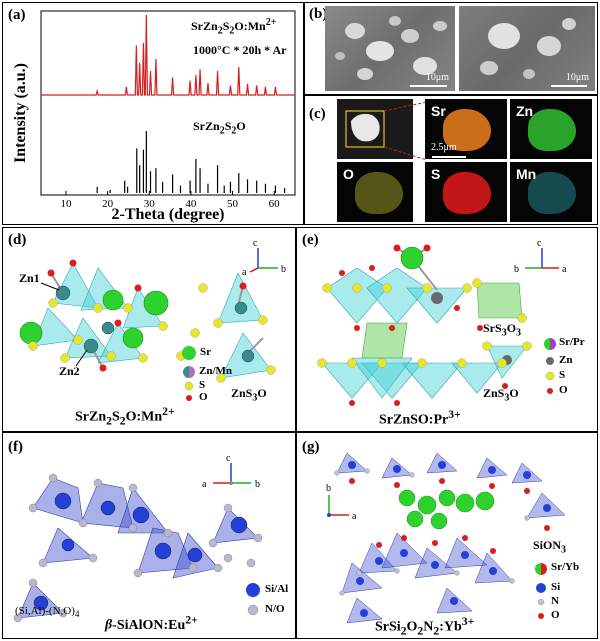 The width and height of the screenshot is (600, 641). Describe the element at coordinates (15, 447) in the screenshot. I see `panel-label-f: (f)` at that location.